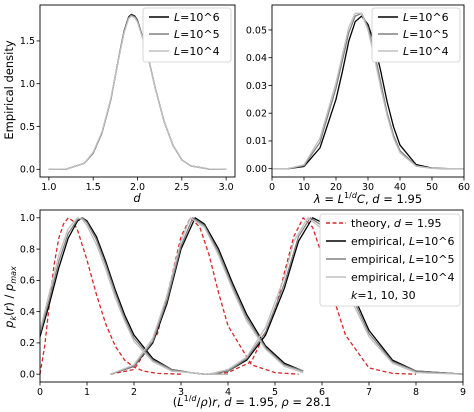 The image size is (474, 412). What do you see at coordinates (137, 187) in the screenshot?
I see `x-tick-label: 2.0` at bounding box center [137, 187].